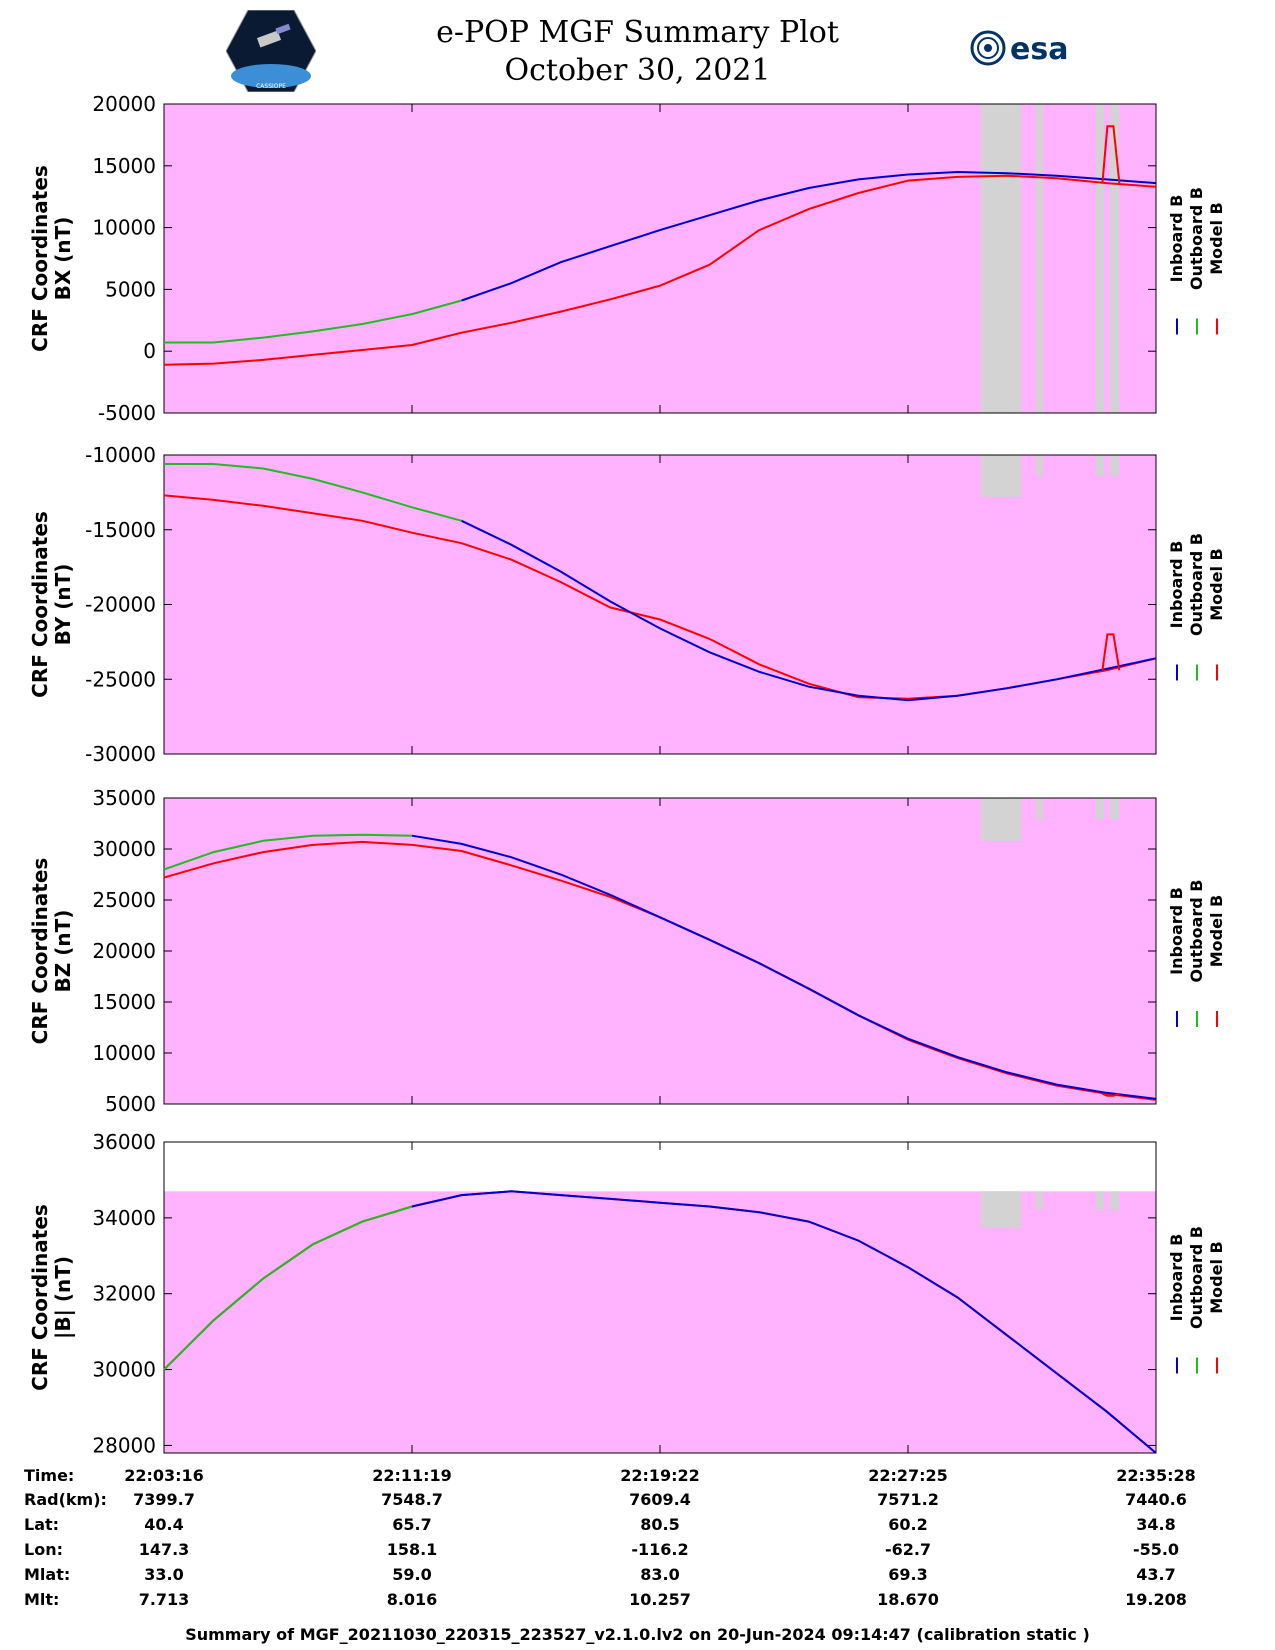 The width and height of the screenshot is (1275, 1650). Describe the element at coordinates (63, 605) in the screenshot. I see `y-axis-label-line2: BY (nT)` at that location.